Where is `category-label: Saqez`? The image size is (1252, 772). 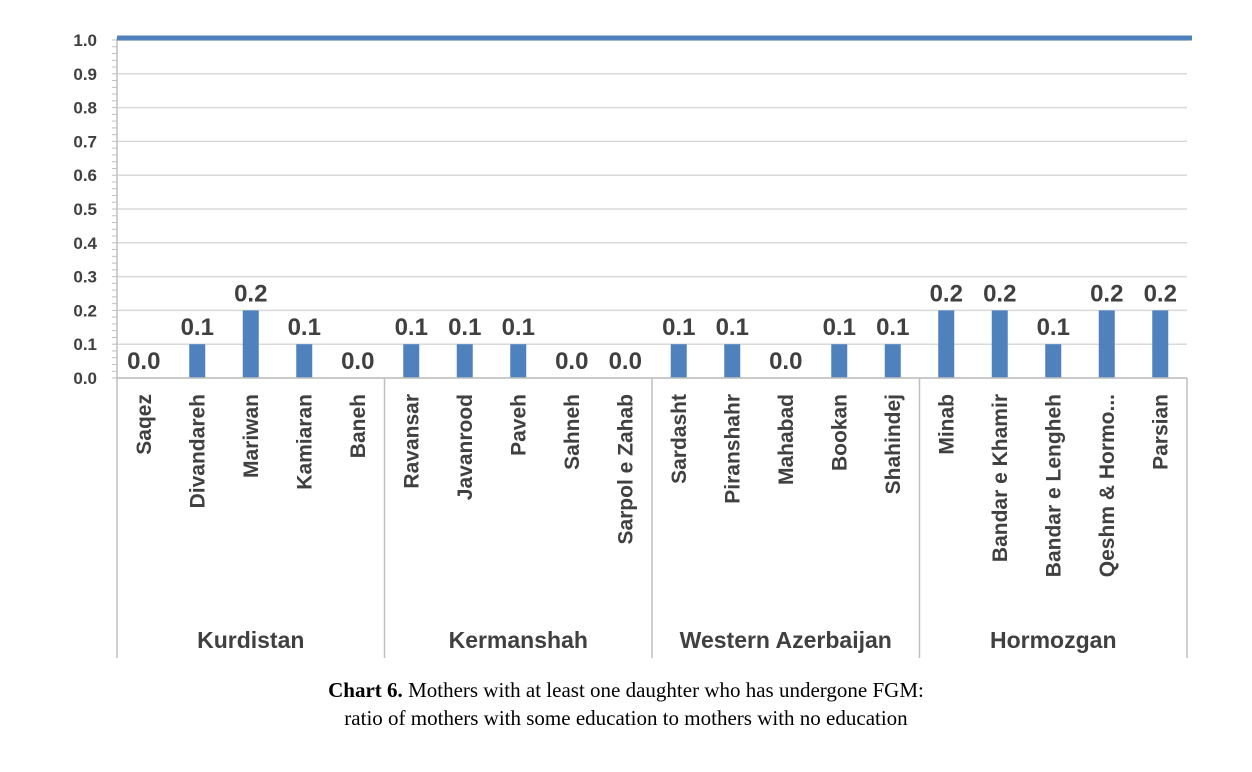 category-label: Saqez is located at coordinates (144, 424).